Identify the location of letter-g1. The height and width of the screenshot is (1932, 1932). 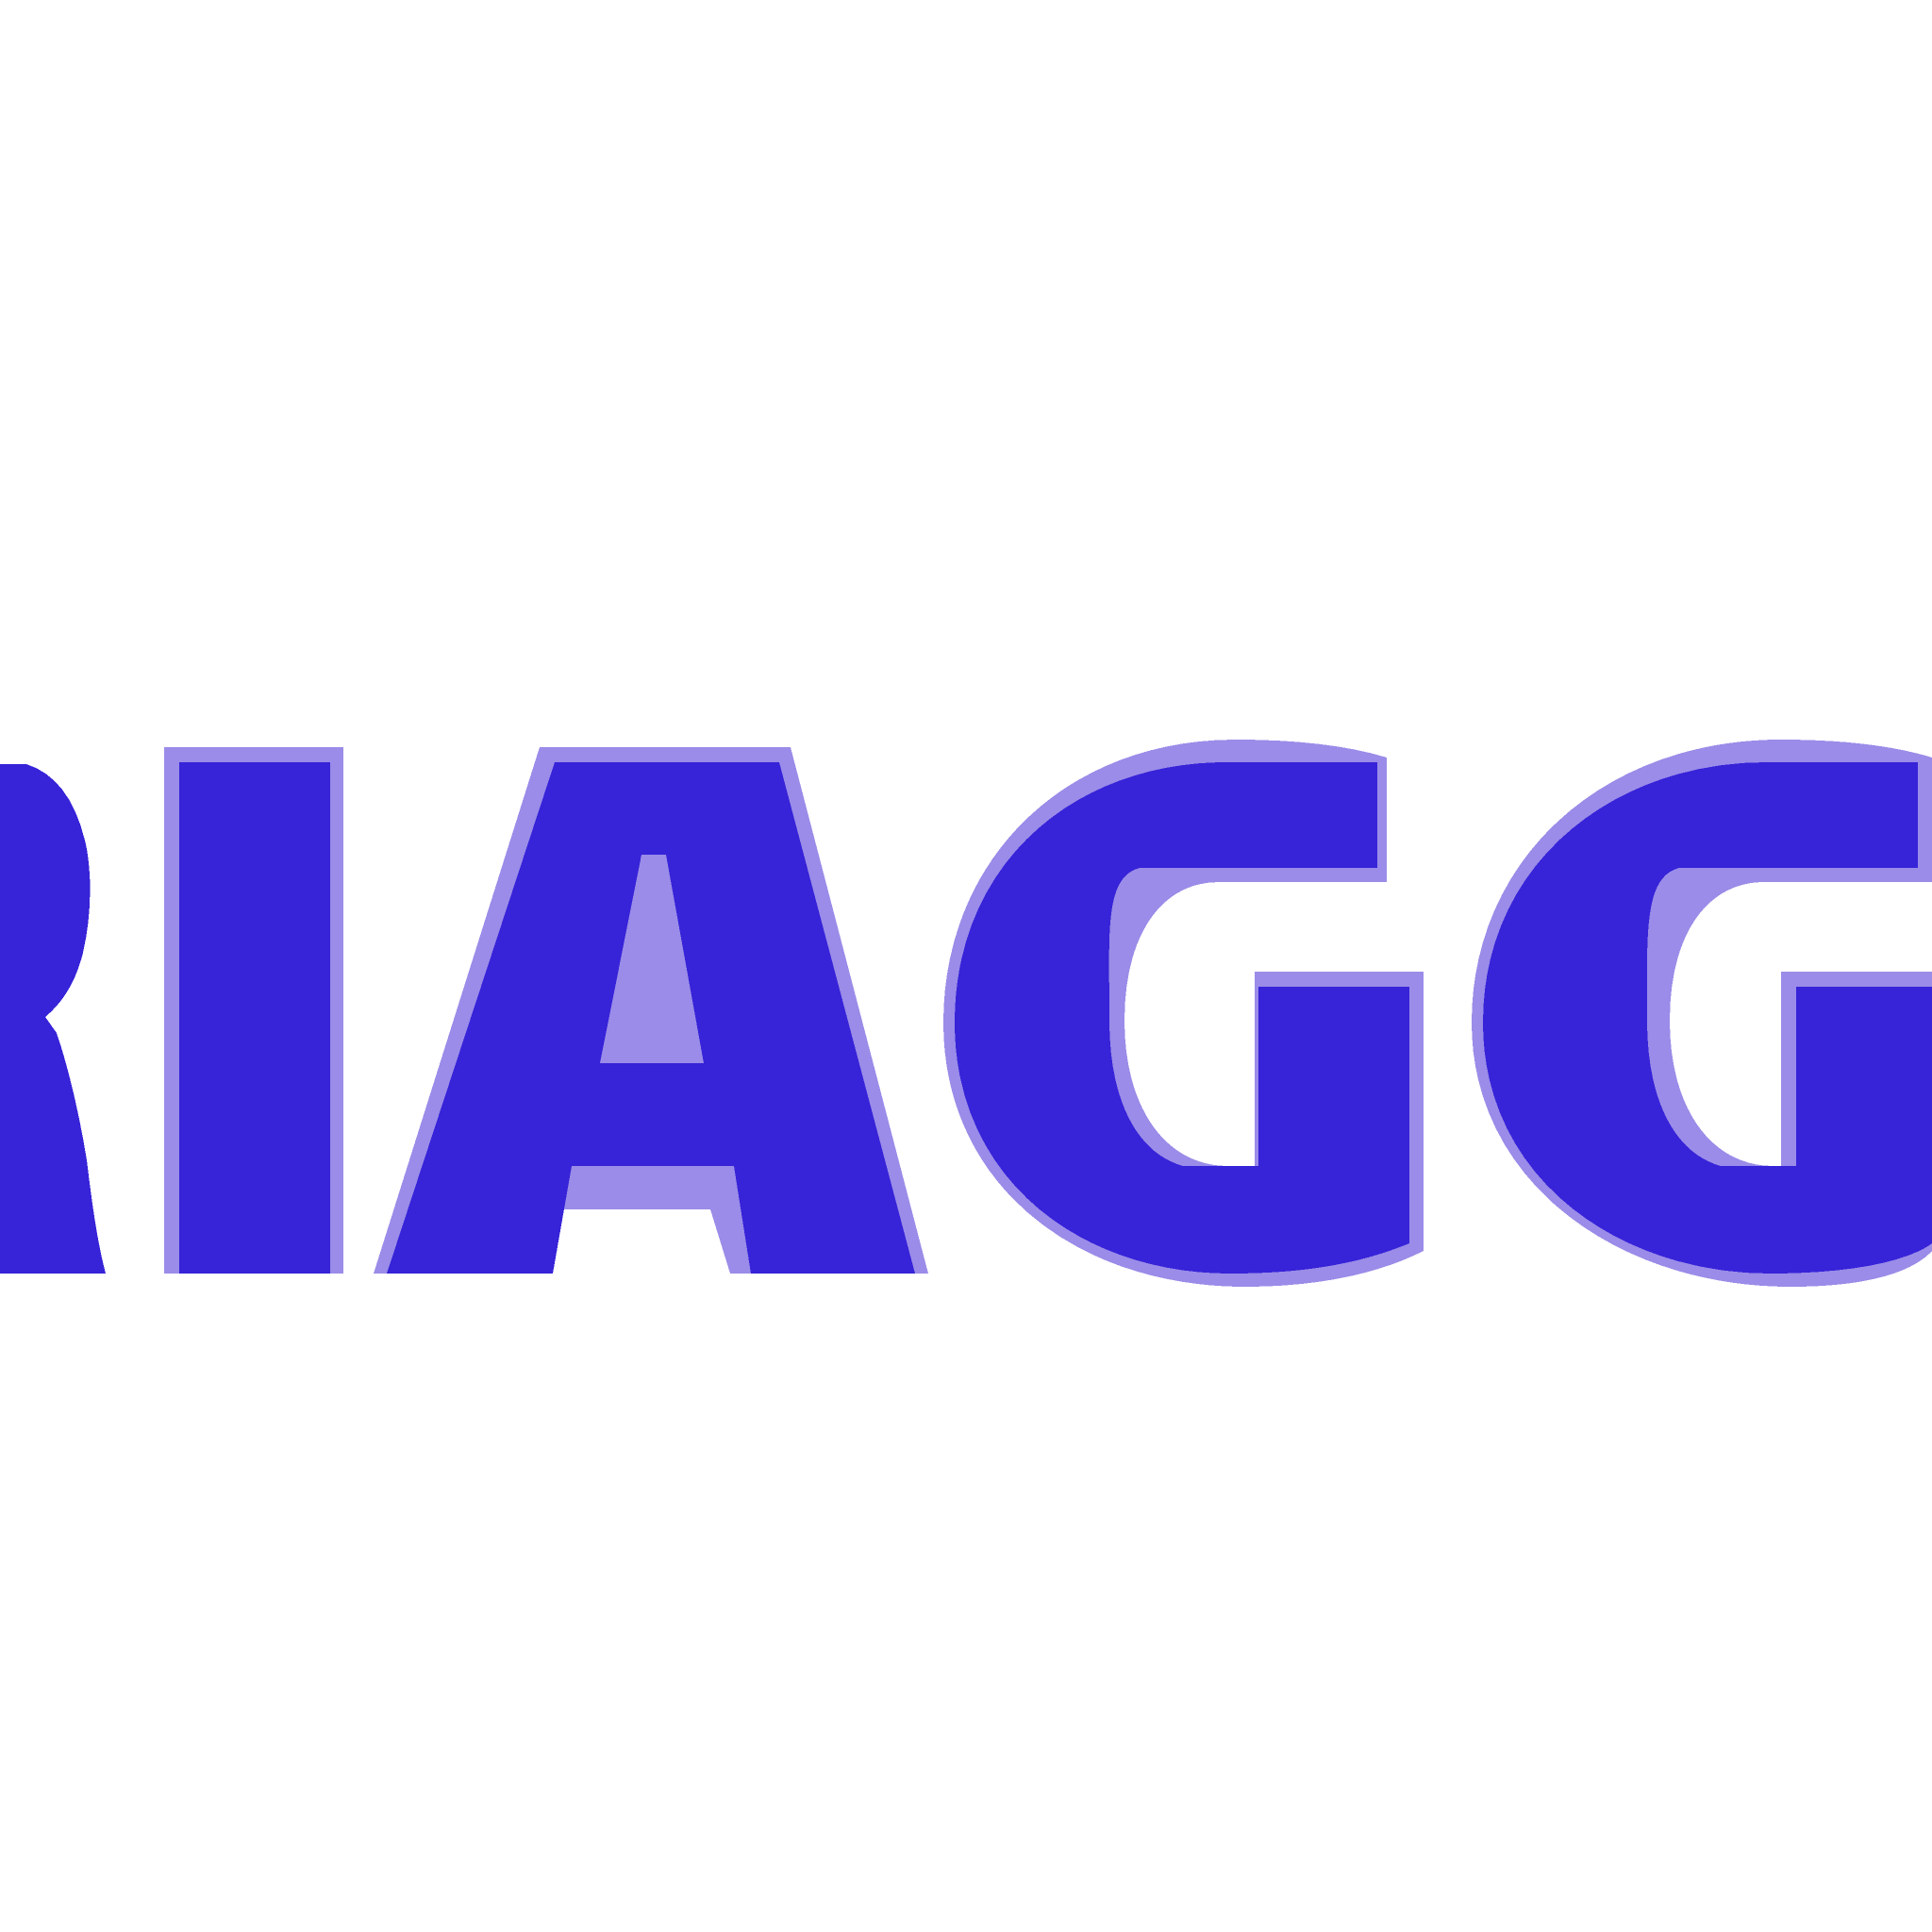
(1182, 1018).